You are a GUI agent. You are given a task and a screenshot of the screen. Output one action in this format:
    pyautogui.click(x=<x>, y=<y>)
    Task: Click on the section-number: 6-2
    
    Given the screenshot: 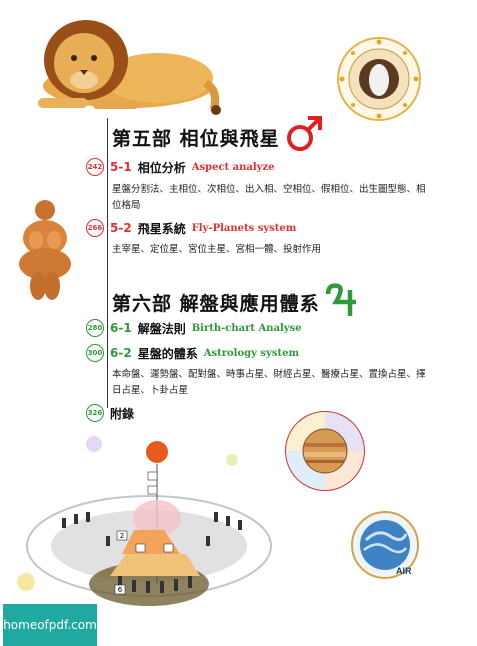 What is the action you would take?
    pyautogui.click(x=121, y=353)
    